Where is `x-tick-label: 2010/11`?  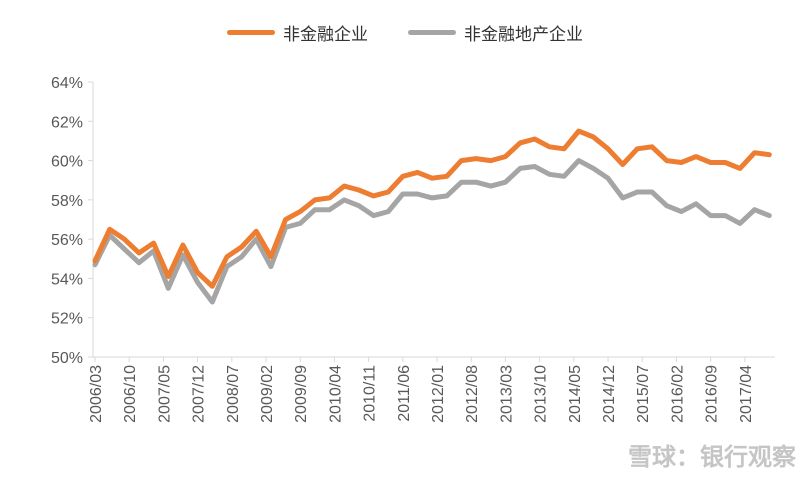
x-tick-label: 2010/11 is located at coordinates (370, 393).